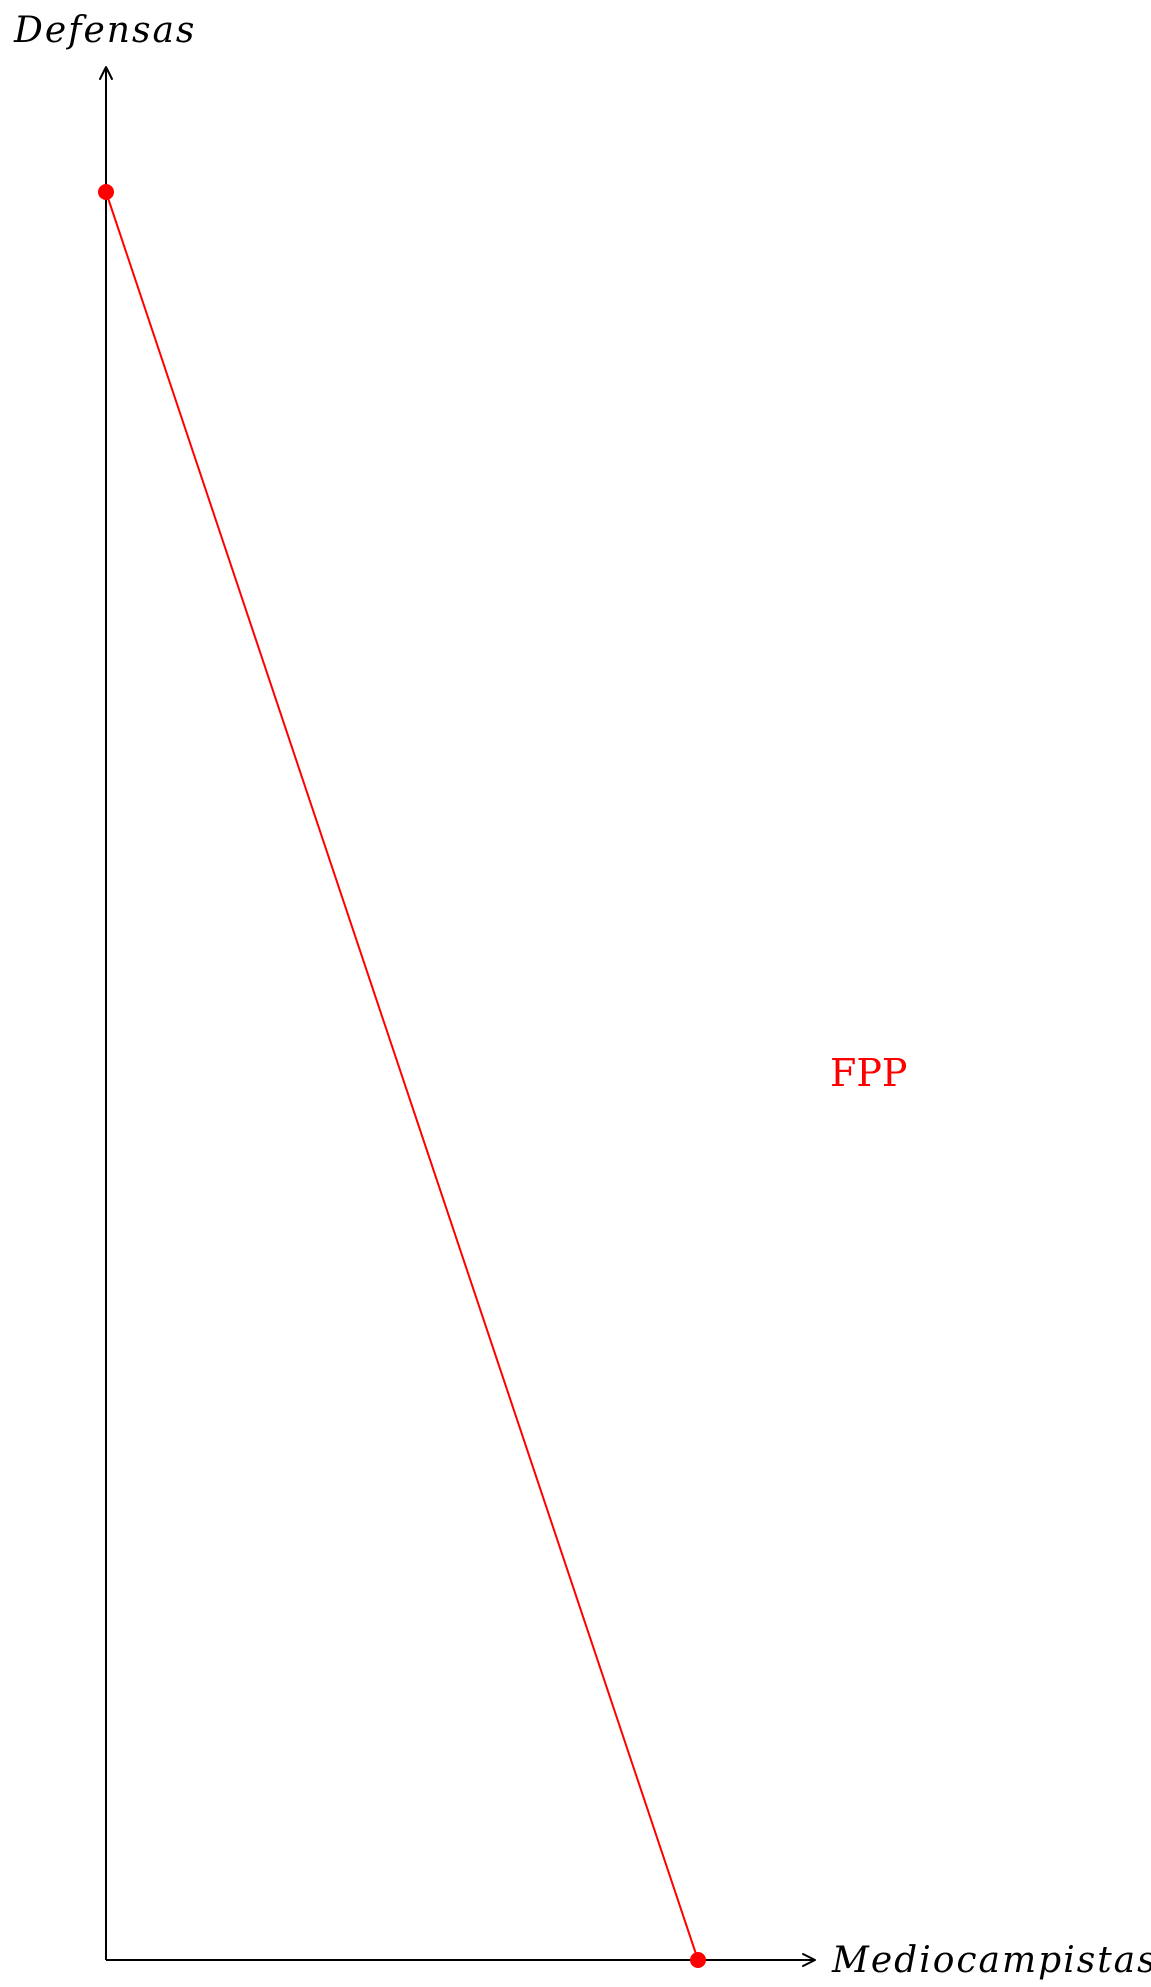 Image resolution: width=1151 pixels, height=1987 pixels. What do you see at coordinates (106, 73) in the screenshot?
I see `y-axis-arrow-icon` at bounding box center [106, 73].